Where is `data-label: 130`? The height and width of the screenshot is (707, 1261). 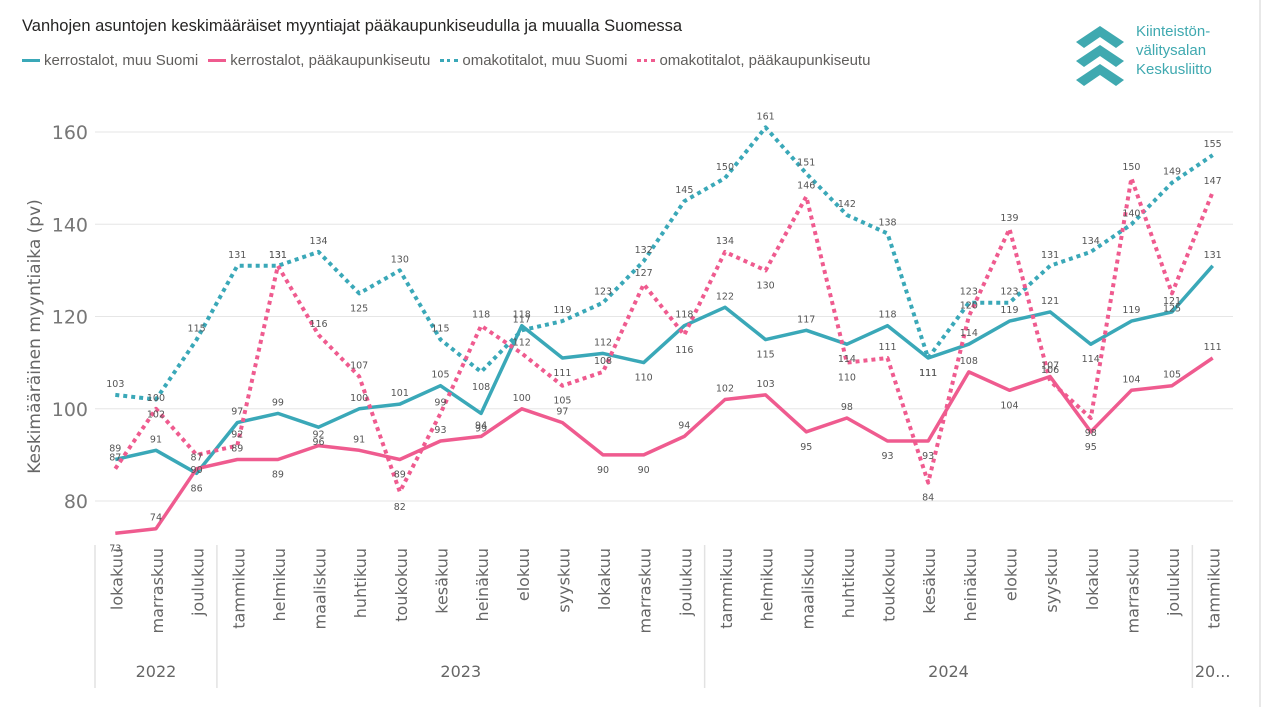 data-label: 130 is located at coordinates (400, 259).